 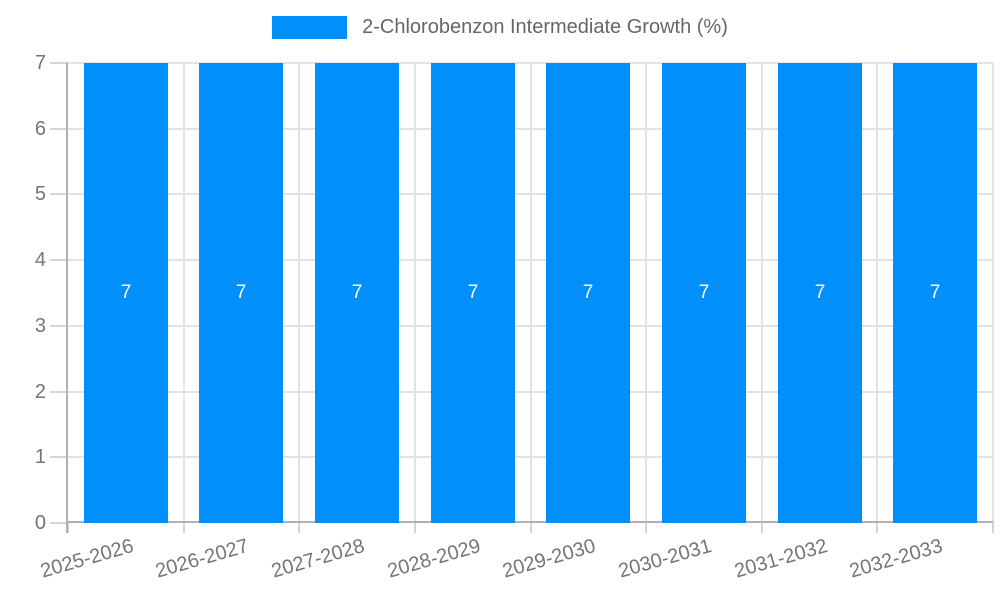 What do you see at coordinates (40, 523) in the screenshot?
I see `y-axis-label: 0` at bounding box center [40, 523].